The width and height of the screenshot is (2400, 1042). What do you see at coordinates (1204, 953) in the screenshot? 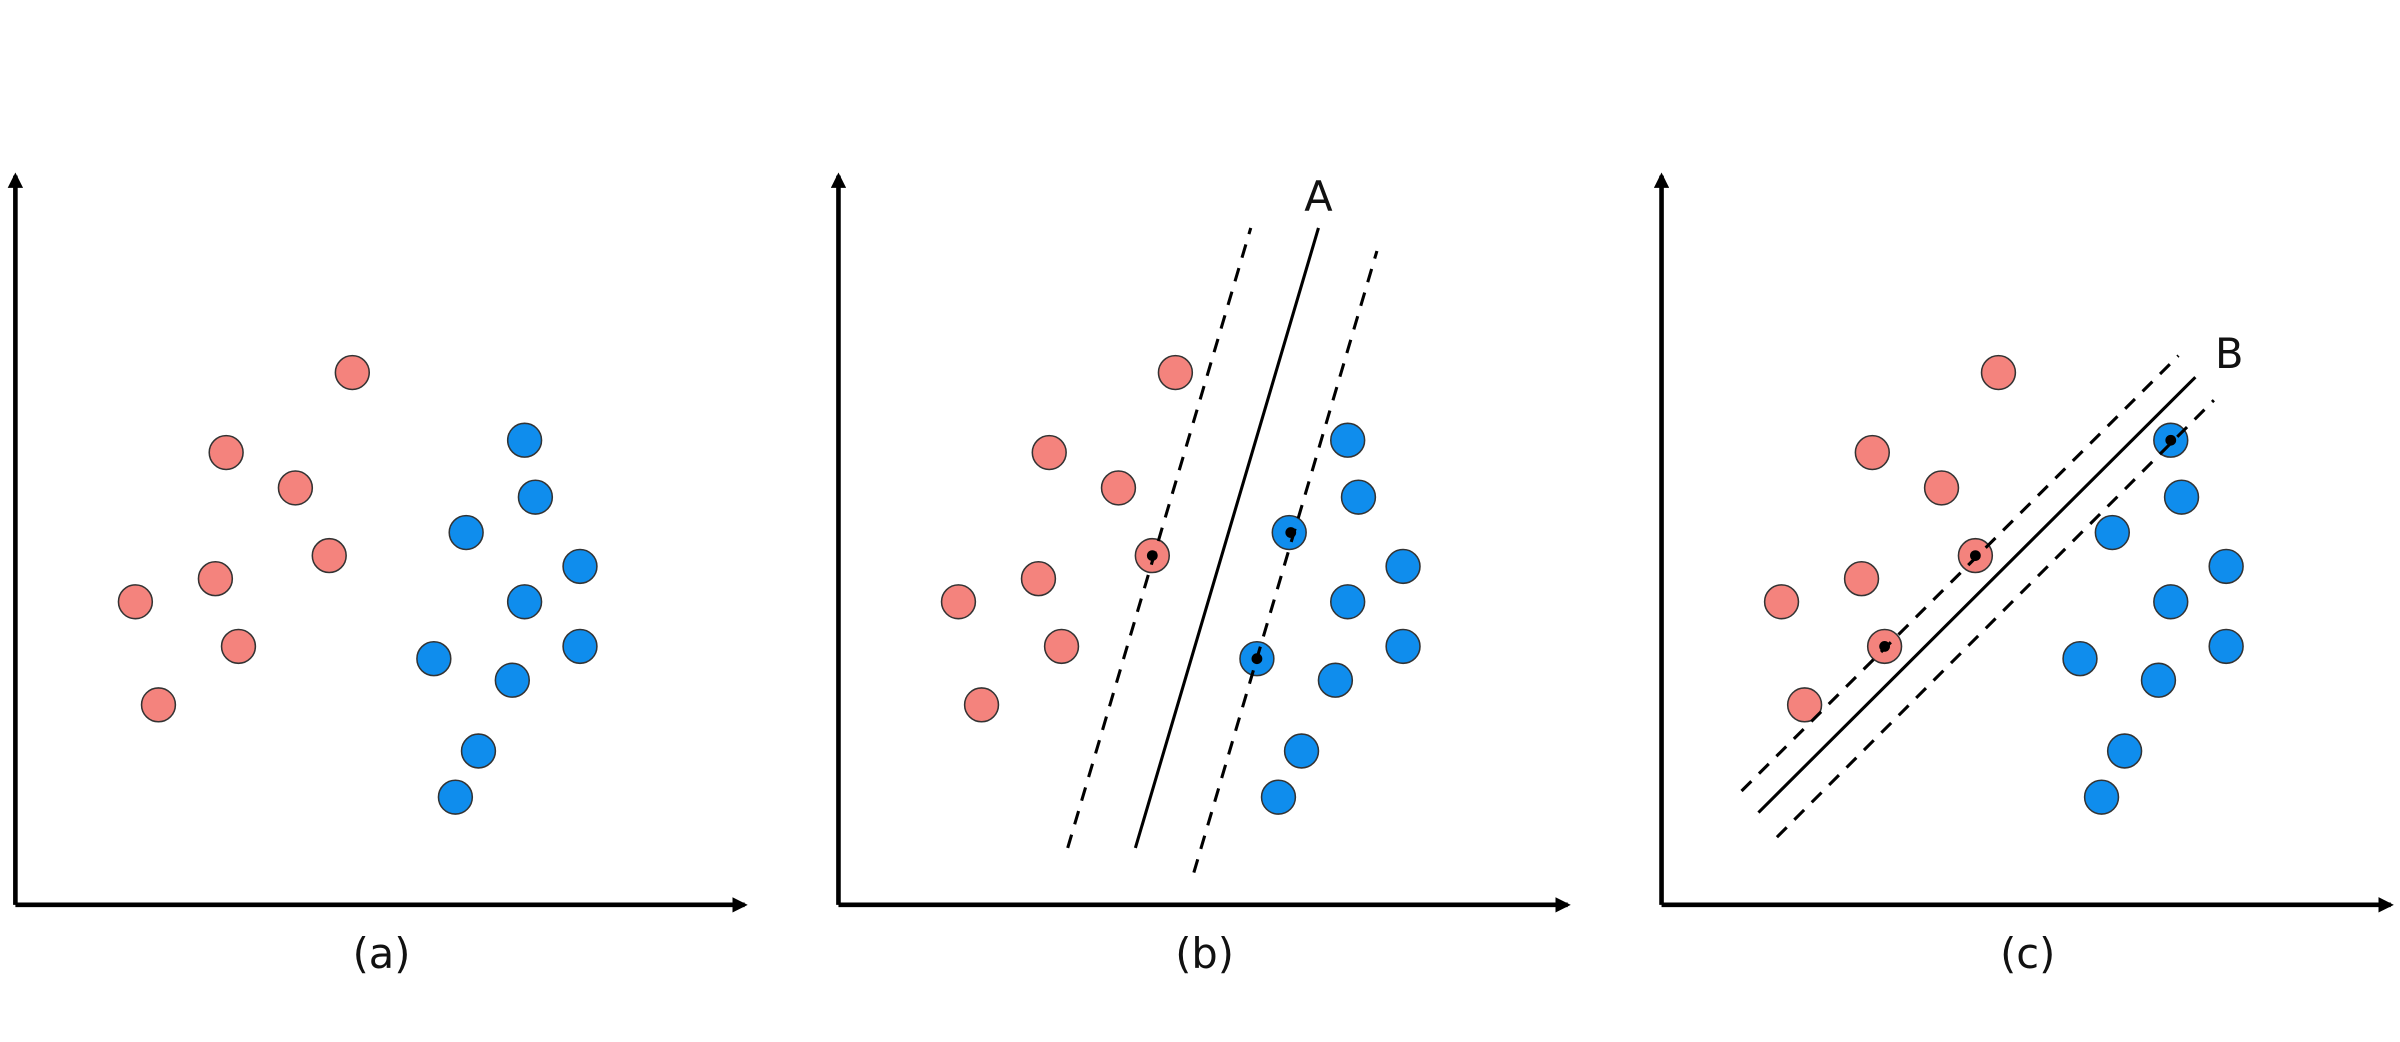
I see `panel-label: (b)` at bounding box center [1204, 953].